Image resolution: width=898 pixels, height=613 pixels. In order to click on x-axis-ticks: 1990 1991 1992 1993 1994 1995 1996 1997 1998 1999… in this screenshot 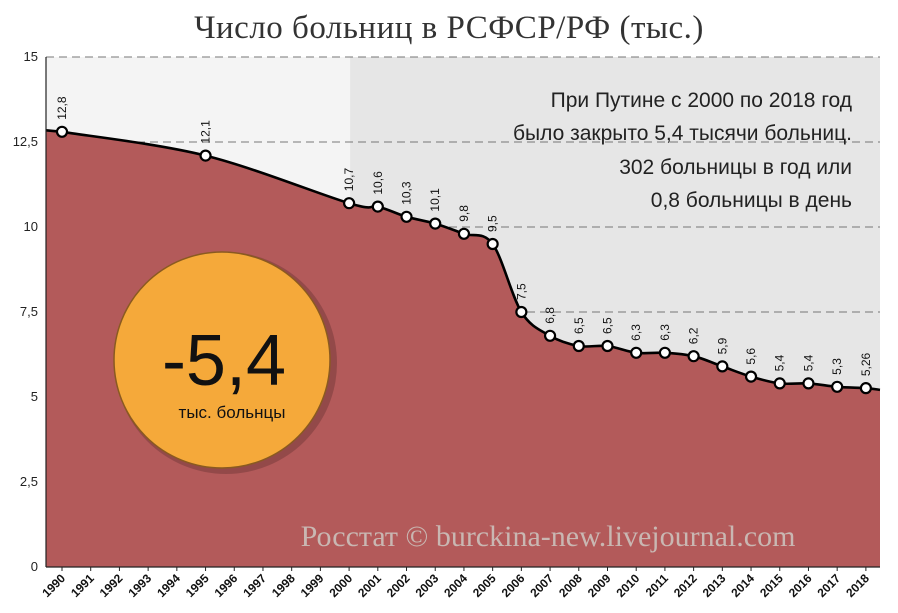, I will do `click(455, 585)`.